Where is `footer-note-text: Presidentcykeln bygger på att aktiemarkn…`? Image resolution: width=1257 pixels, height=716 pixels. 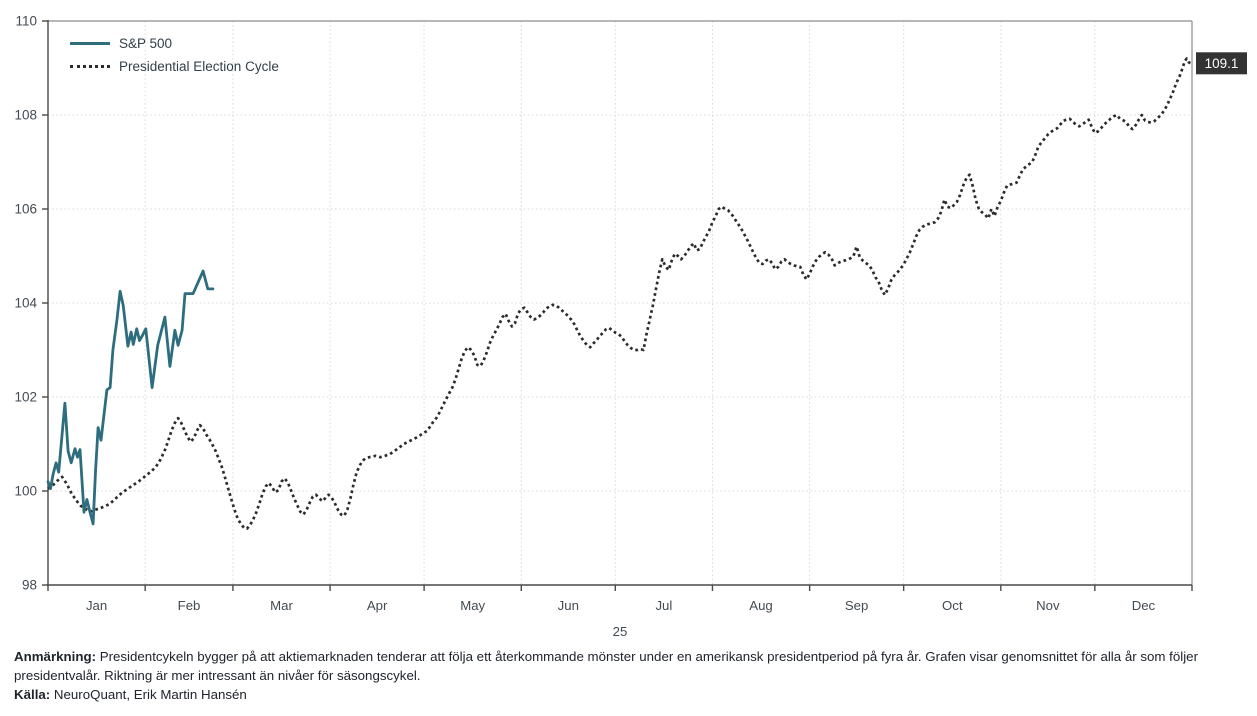
footer-note-text: Presidentcykeln bygger på att aktiemarkn… is located at coordinates (606, 666).